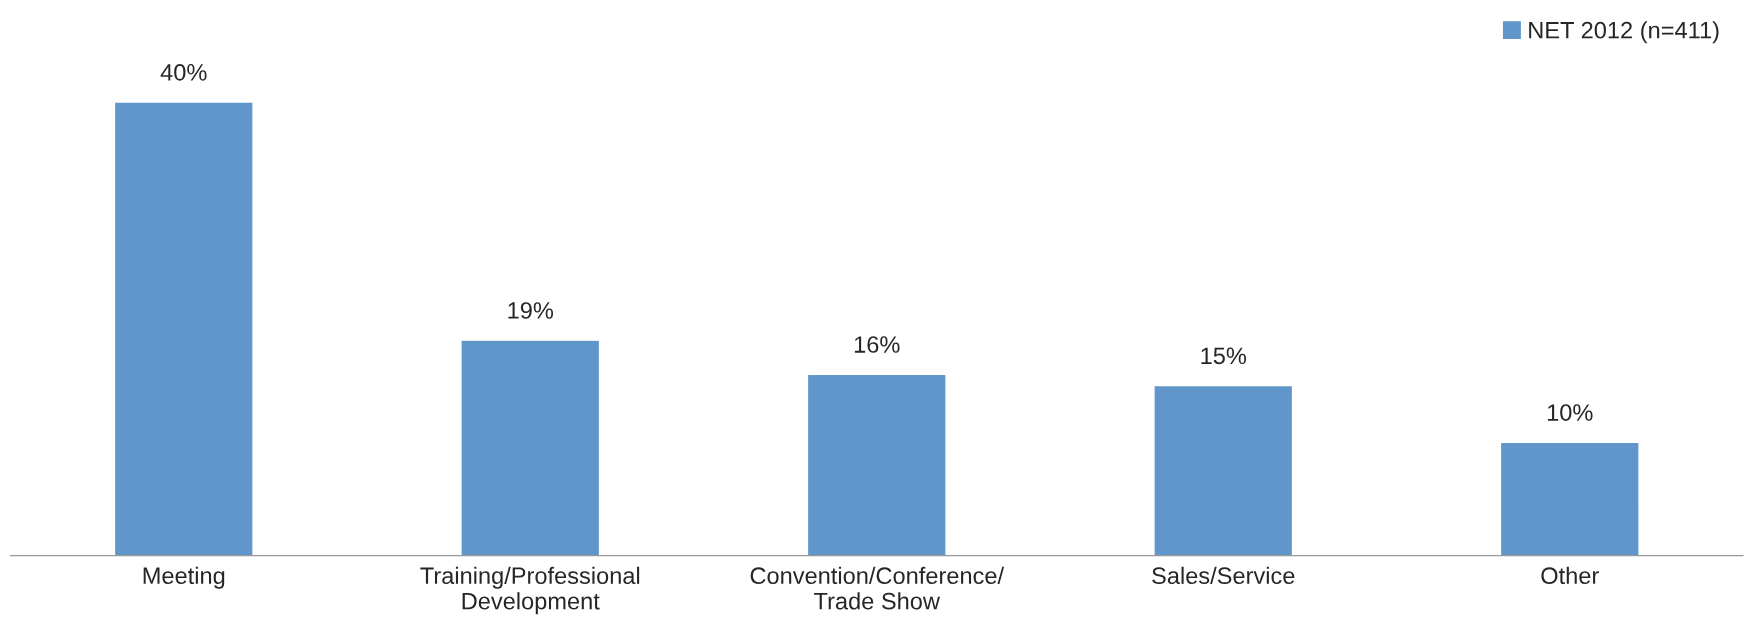 Image resolution: width=1750 pixels, height=635 pixels. Describe the element at coordinates (531, 310) in the screenshot. I see `data-label: 19%` at that location.